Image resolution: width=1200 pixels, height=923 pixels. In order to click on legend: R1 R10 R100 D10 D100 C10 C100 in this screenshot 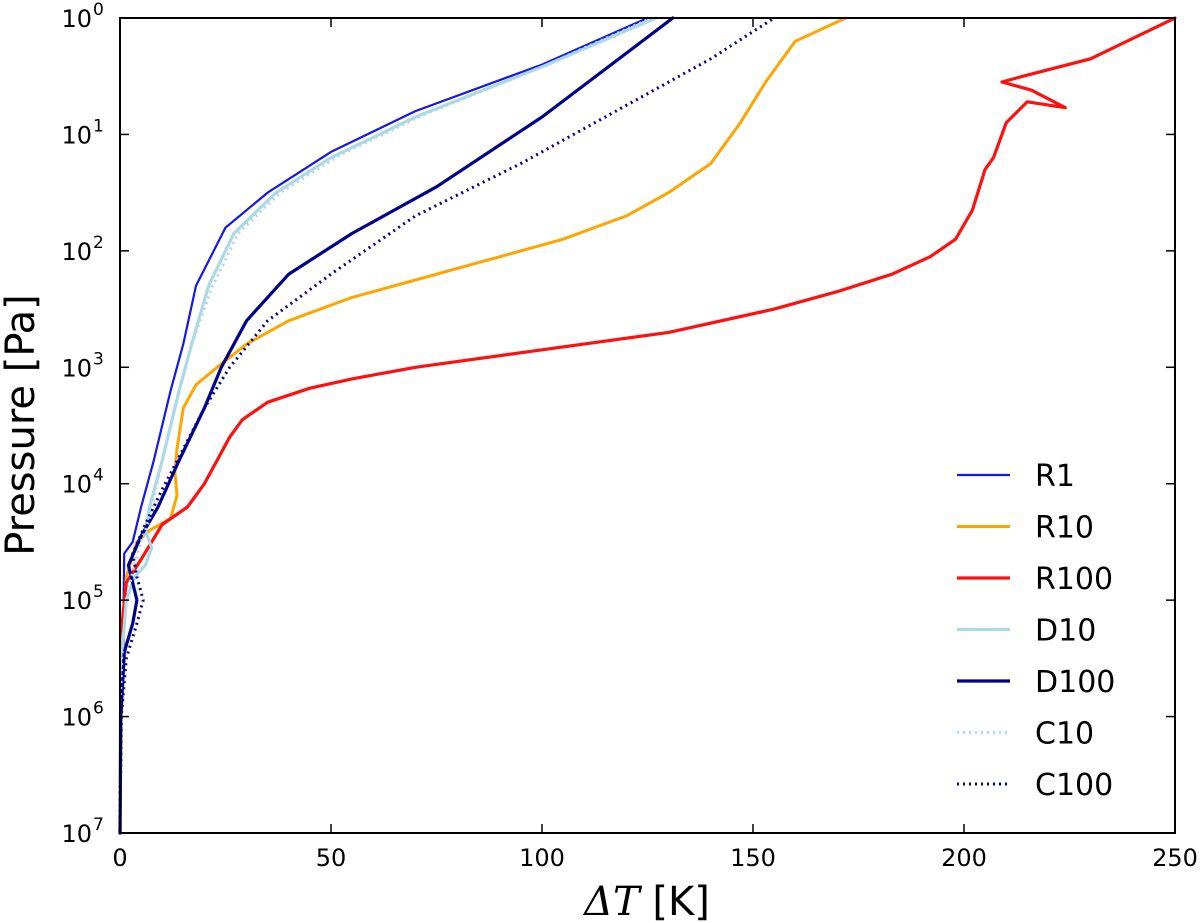, I will do `click(1036, 631)`.